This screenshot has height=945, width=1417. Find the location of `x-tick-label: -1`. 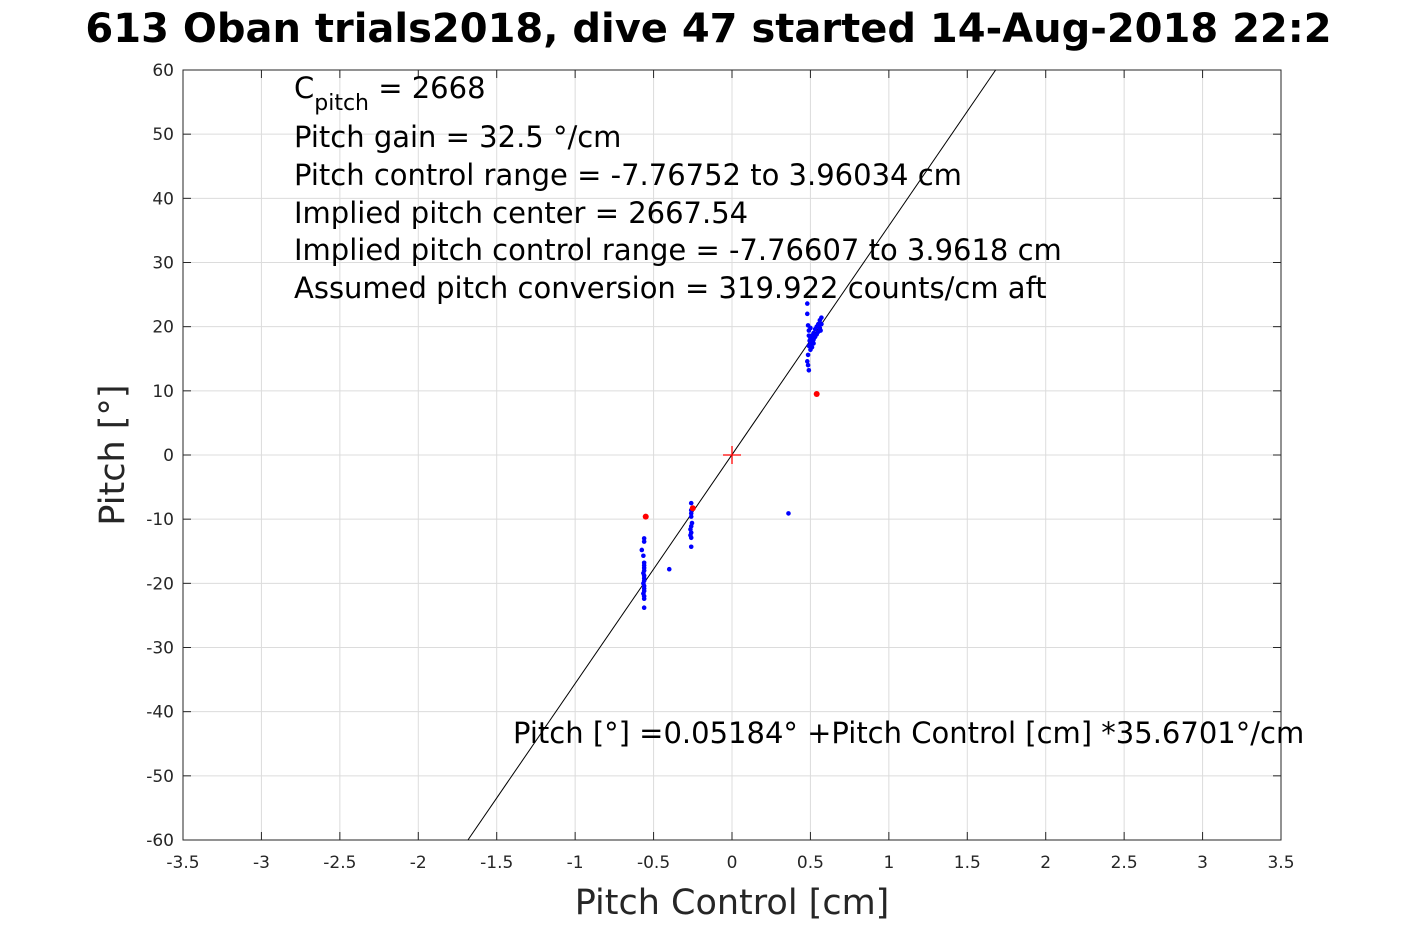

x-tick-label: -1 is located at coordinates (575, 863).